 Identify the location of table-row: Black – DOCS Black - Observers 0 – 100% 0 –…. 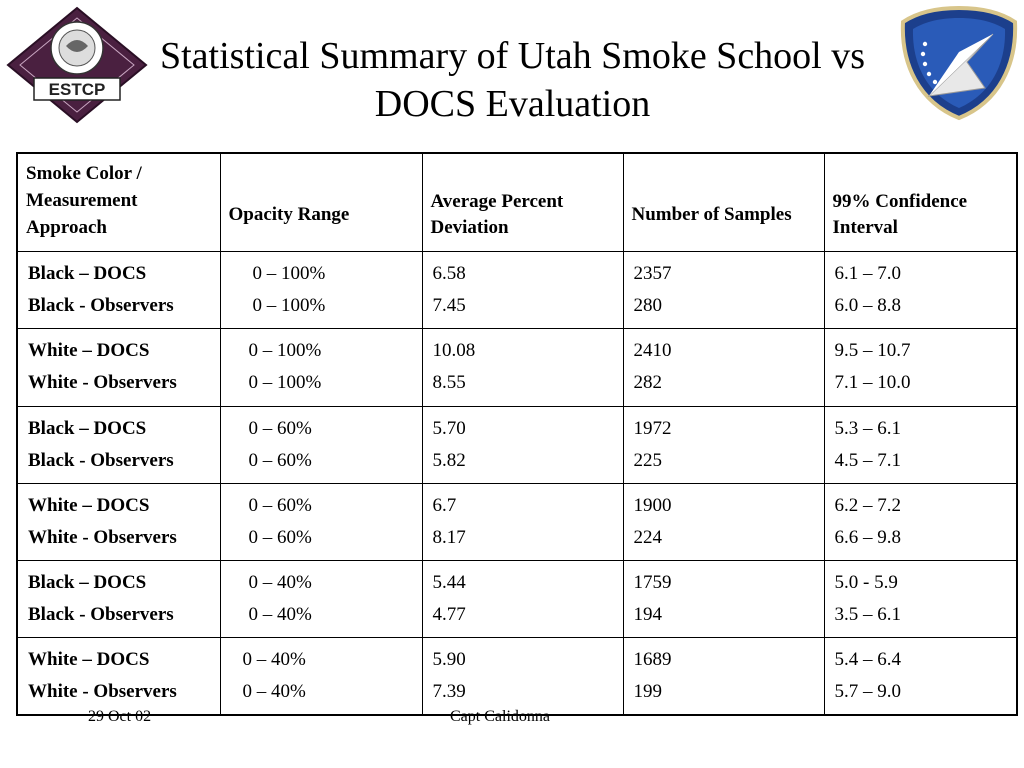
(517, 289).